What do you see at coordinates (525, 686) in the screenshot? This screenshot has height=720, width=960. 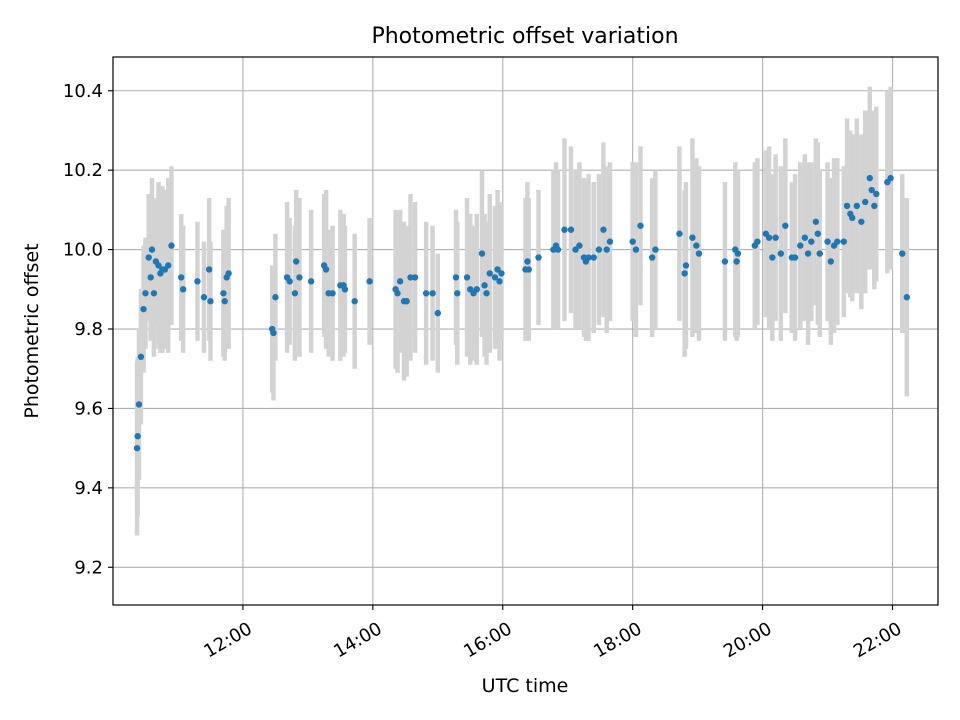 I see `x-axis-label: UTC time` at bounding box center [525, 686].